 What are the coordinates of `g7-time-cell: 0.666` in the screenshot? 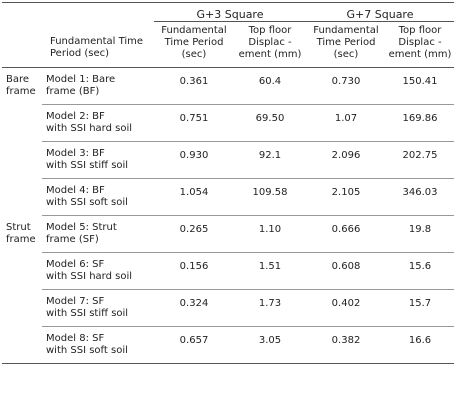 It's located at (346, 234).